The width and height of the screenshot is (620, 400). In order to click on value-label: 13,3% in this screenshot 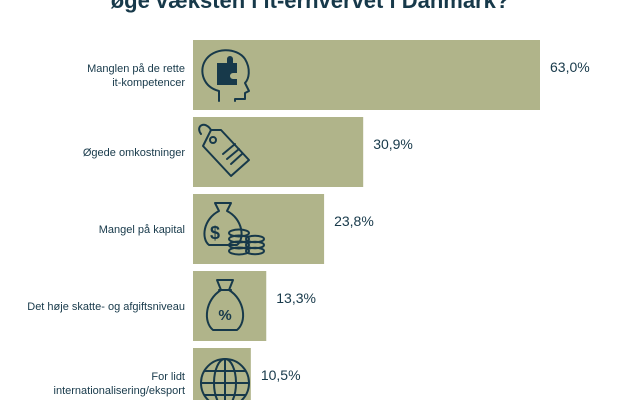, I will do `click(296, 298)`.